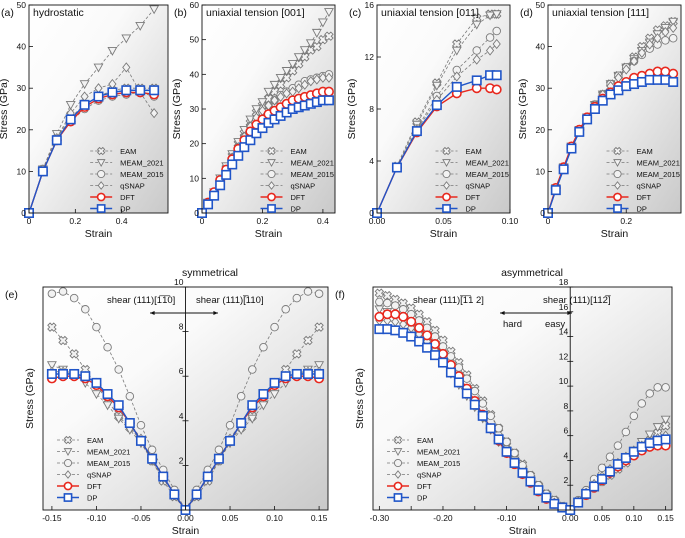 The image size is (685, 538). I want to click on f-hard-label: hard, so click(512, 324).